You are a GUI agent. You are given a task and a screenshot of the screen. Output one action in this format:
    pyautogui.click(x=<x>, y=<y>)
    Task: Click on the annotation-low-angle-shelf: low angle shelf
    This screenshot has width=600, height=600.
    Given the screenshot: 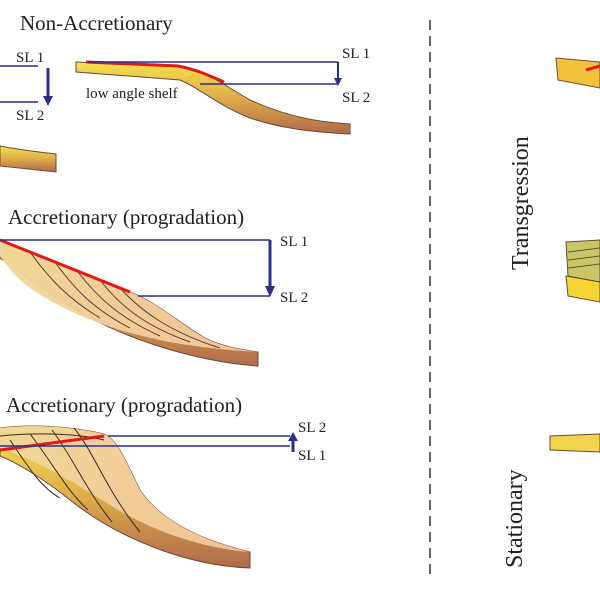 What is the action you would take?
    pyautogui.click(x=132, y=94)
    